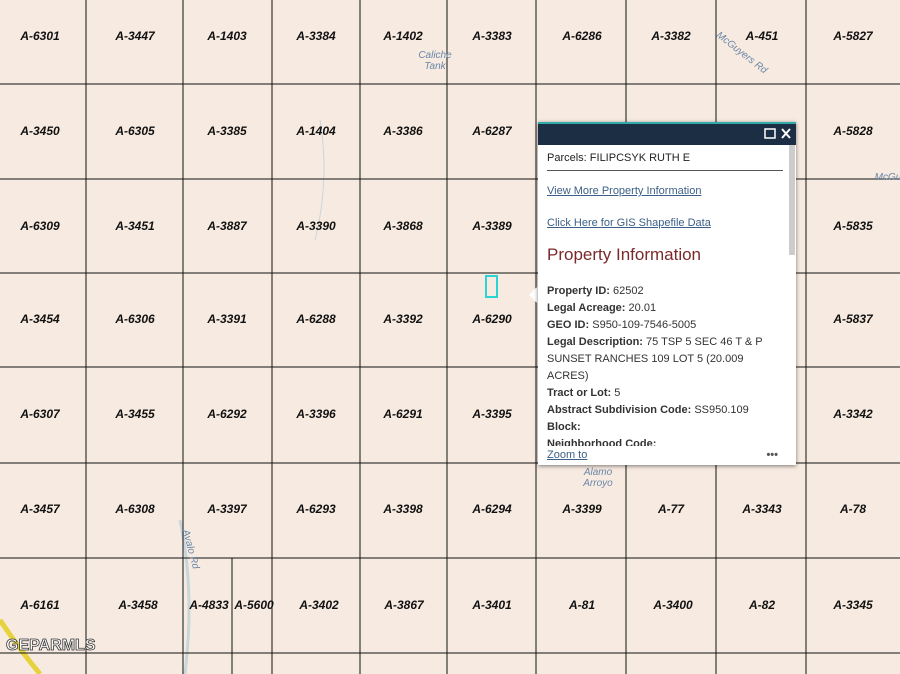 The width and height of the screenshot is (900, 674). What do you see at coordinates (39, 36) in the screenshot?
I see `parcel-label: A-6301` at bounding box center [39, 36].